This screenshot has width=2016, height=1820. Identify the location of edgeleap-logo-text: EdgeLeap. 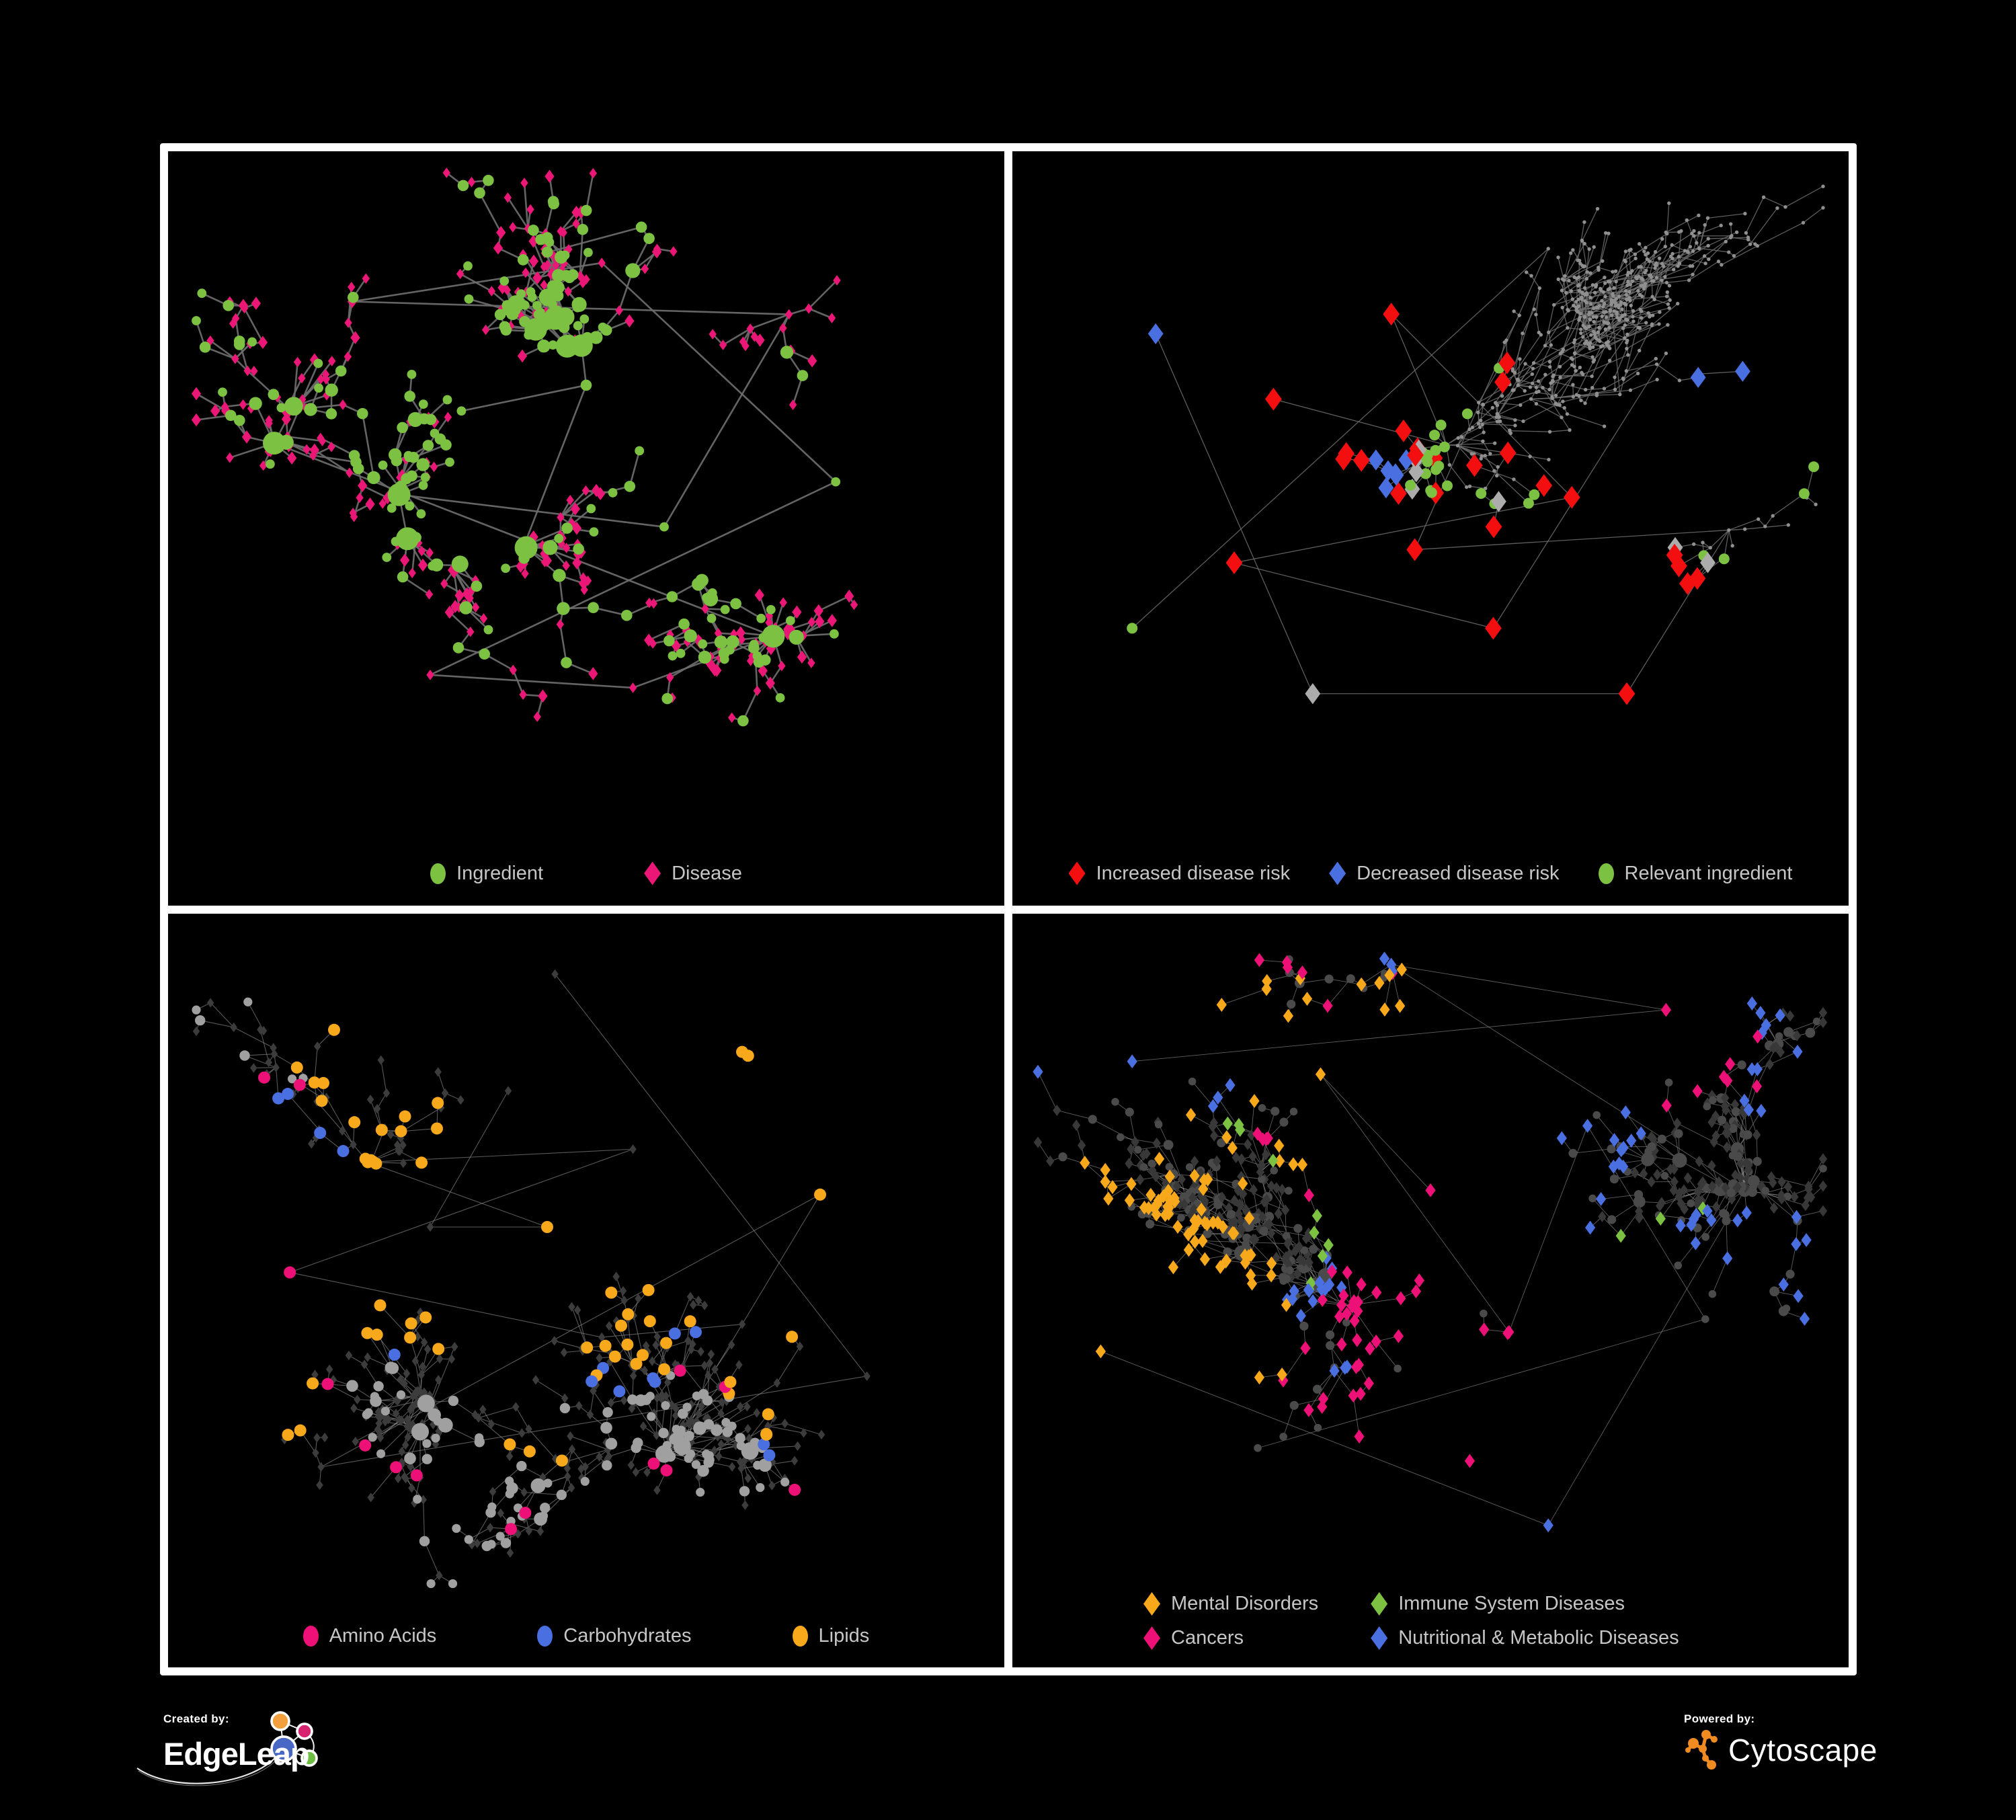
(236, 1754).